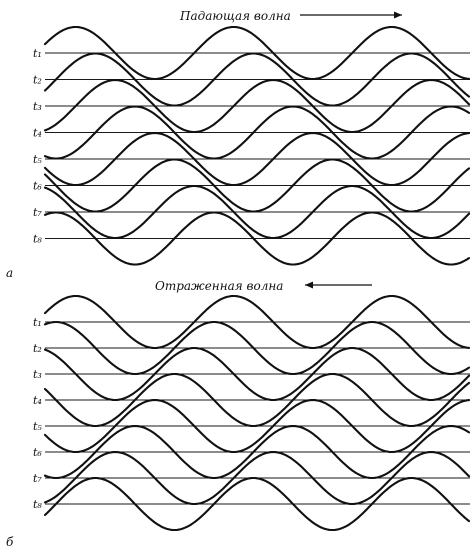 Image resolution: width=475 pixels, height=551 pixels. What do you see at coordinates (338, 285) in the screenshot?
I see `reflected-wave-arrow` at bounding box center [338, 285].